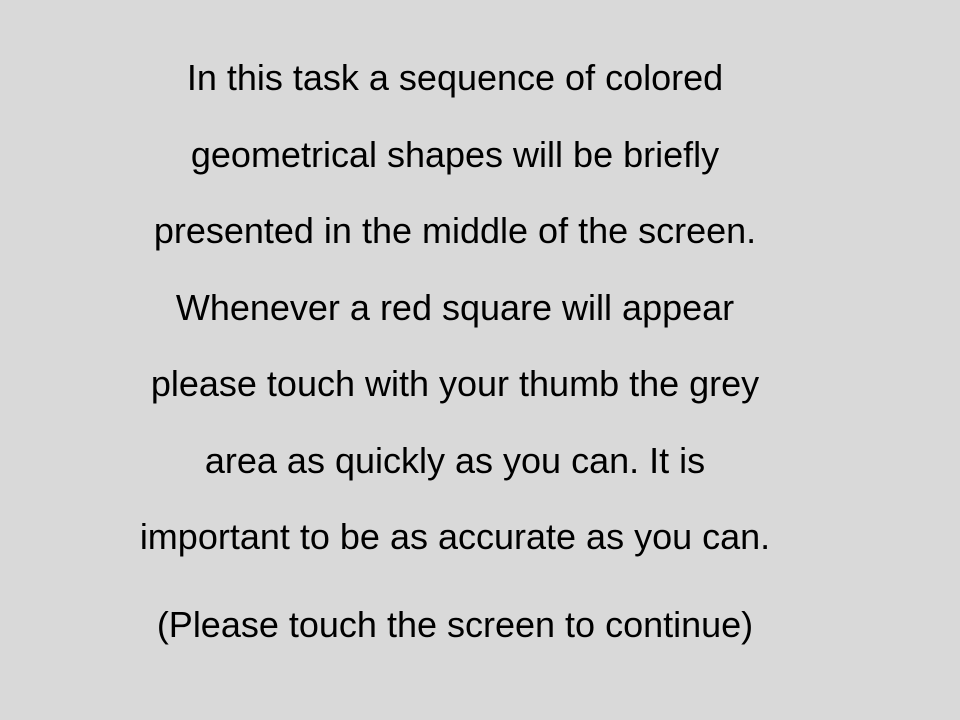 This screenshot has width=960, height=720. Describe the element at coordinates (455, 460) in the screenshot. I see `instruction-line: area as quickly as you can. It is` at that location.